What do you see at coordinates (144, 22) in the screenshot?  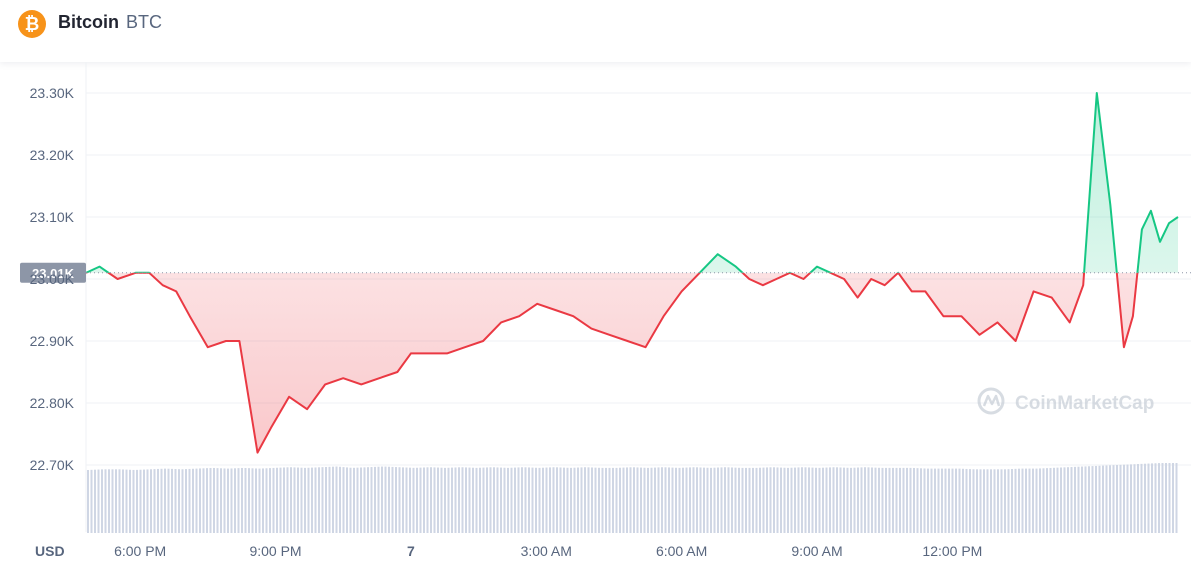 I see `coin-symbol: BTC` at bounding box center [144, 22].